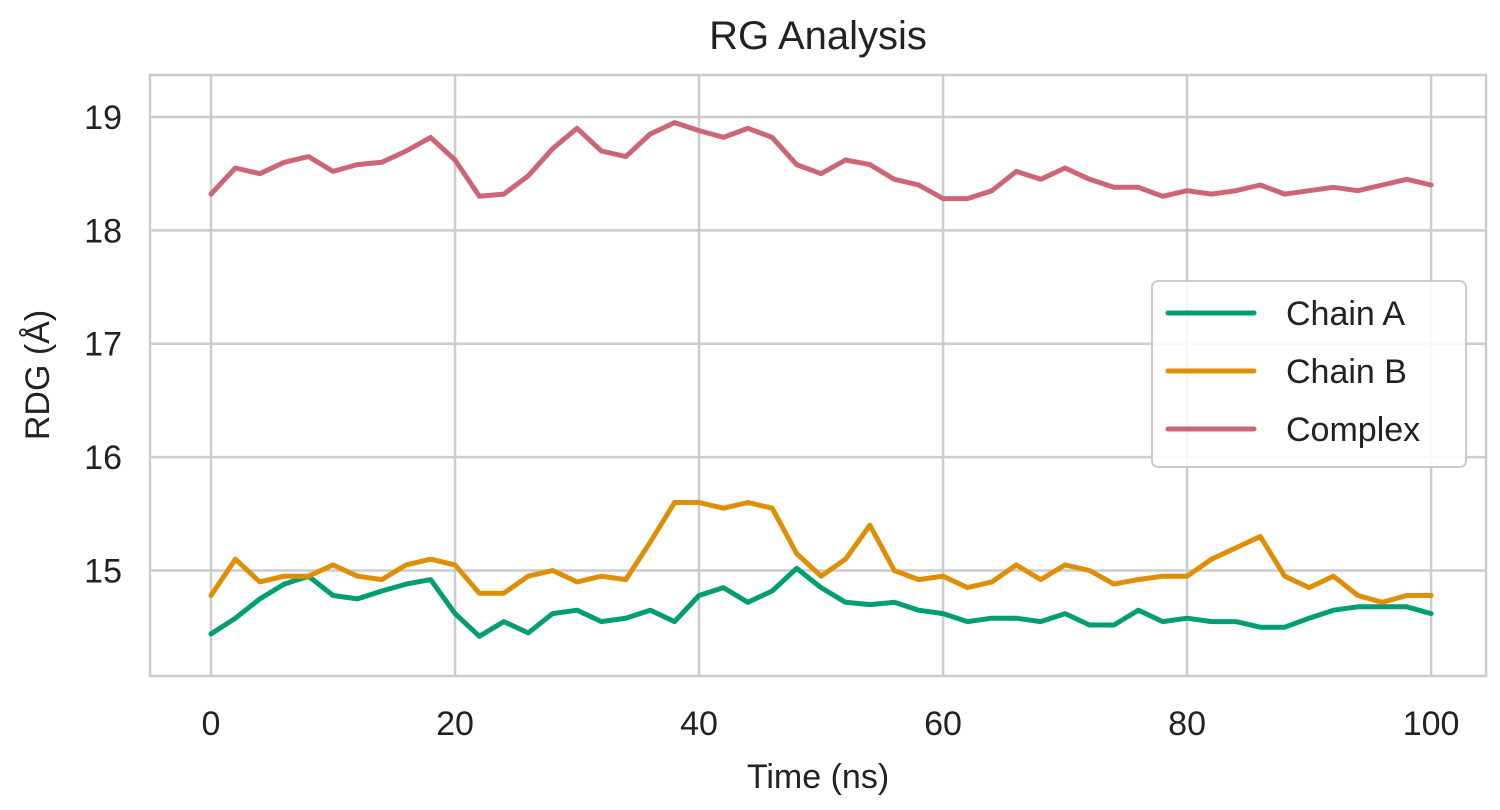 This screenshot has width=1500, height=810. Describe the element at coordinates (1187, 724) in the screenshot. I see `x-tick-label: 80` at that location.